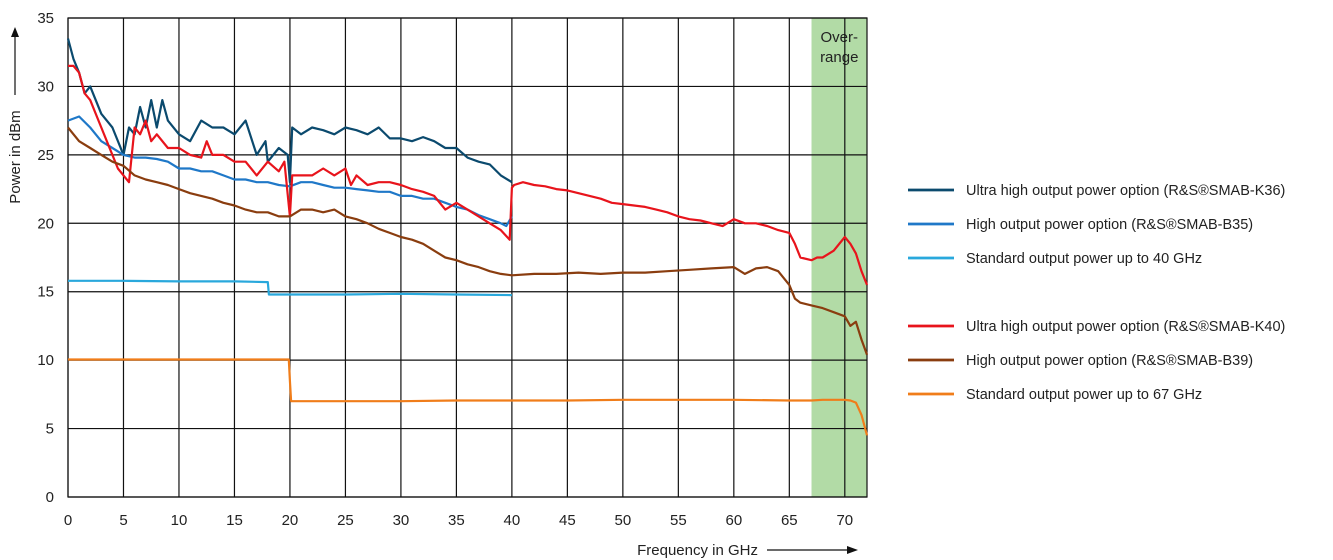  What do you see at coordinates (179, 520) in the screenshot?
I see `x-tick-label: 10` at bounding box center [179, 520].